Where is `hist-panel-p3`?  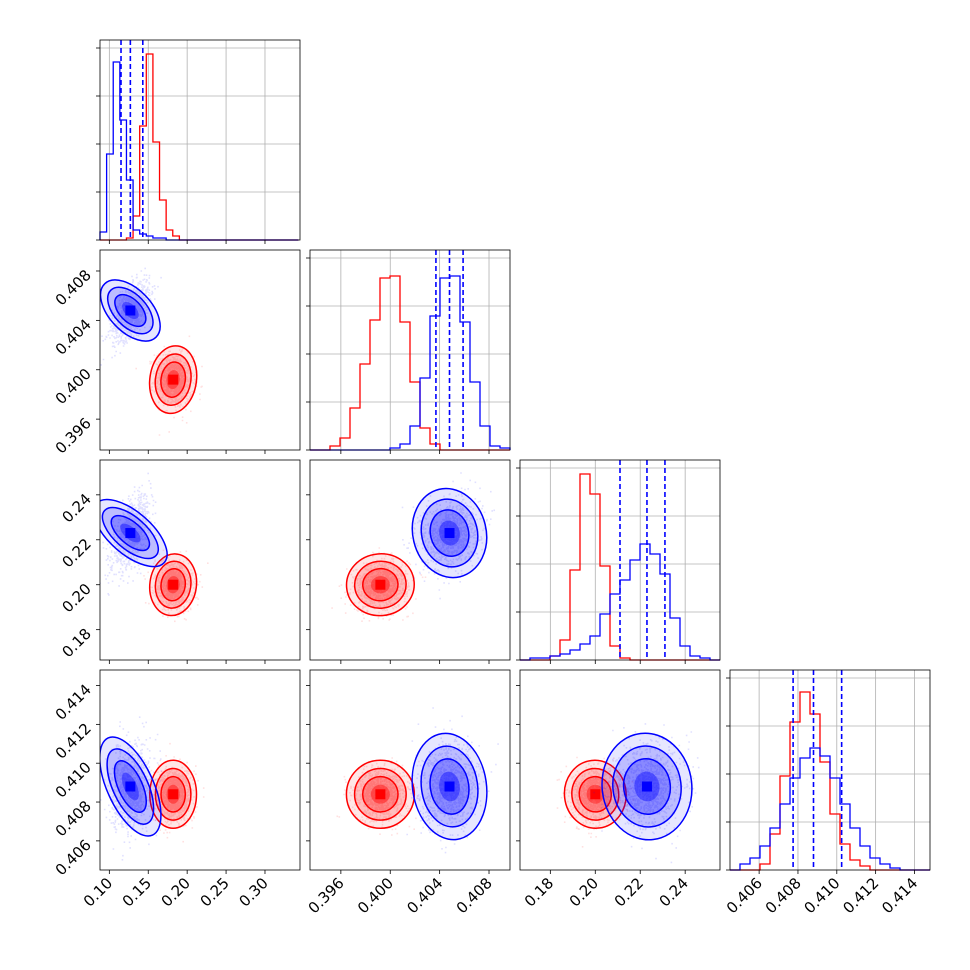
hist-panel-p3 is located at coordinates (828, 771).